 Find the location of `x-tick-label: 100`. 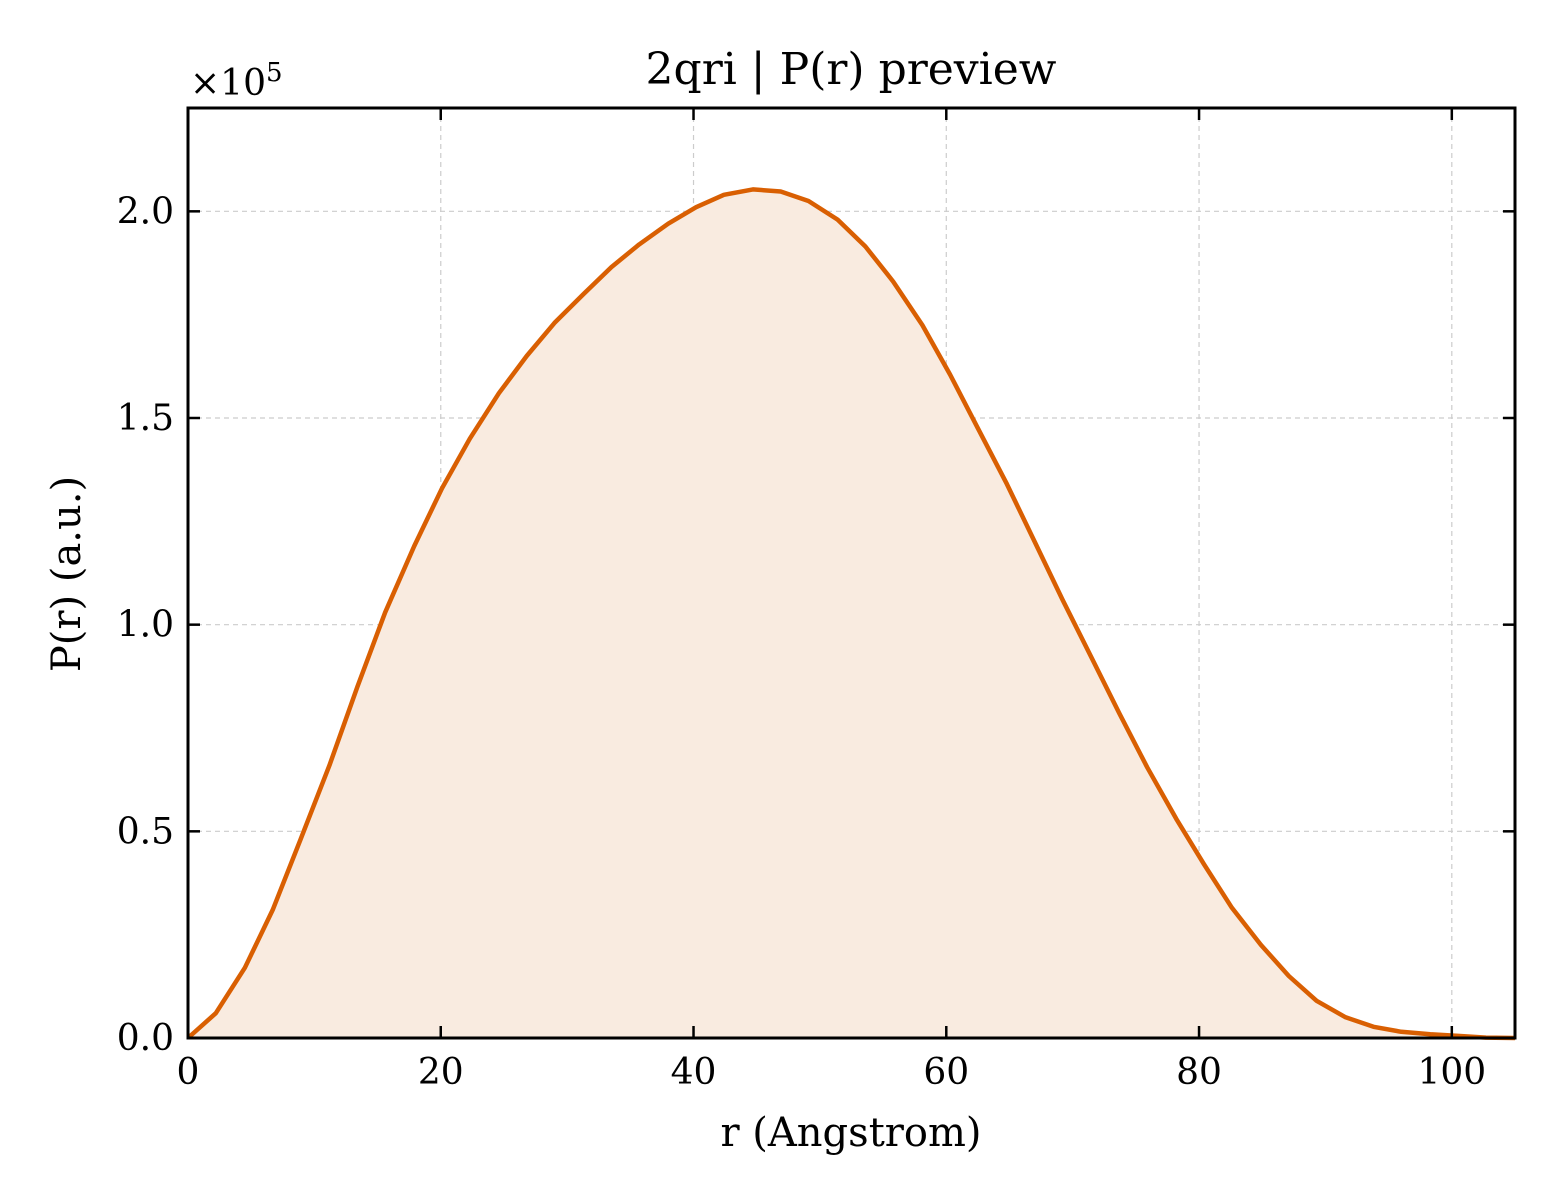

x-tick-label: 100 is located at coordinates (1451, 1072).